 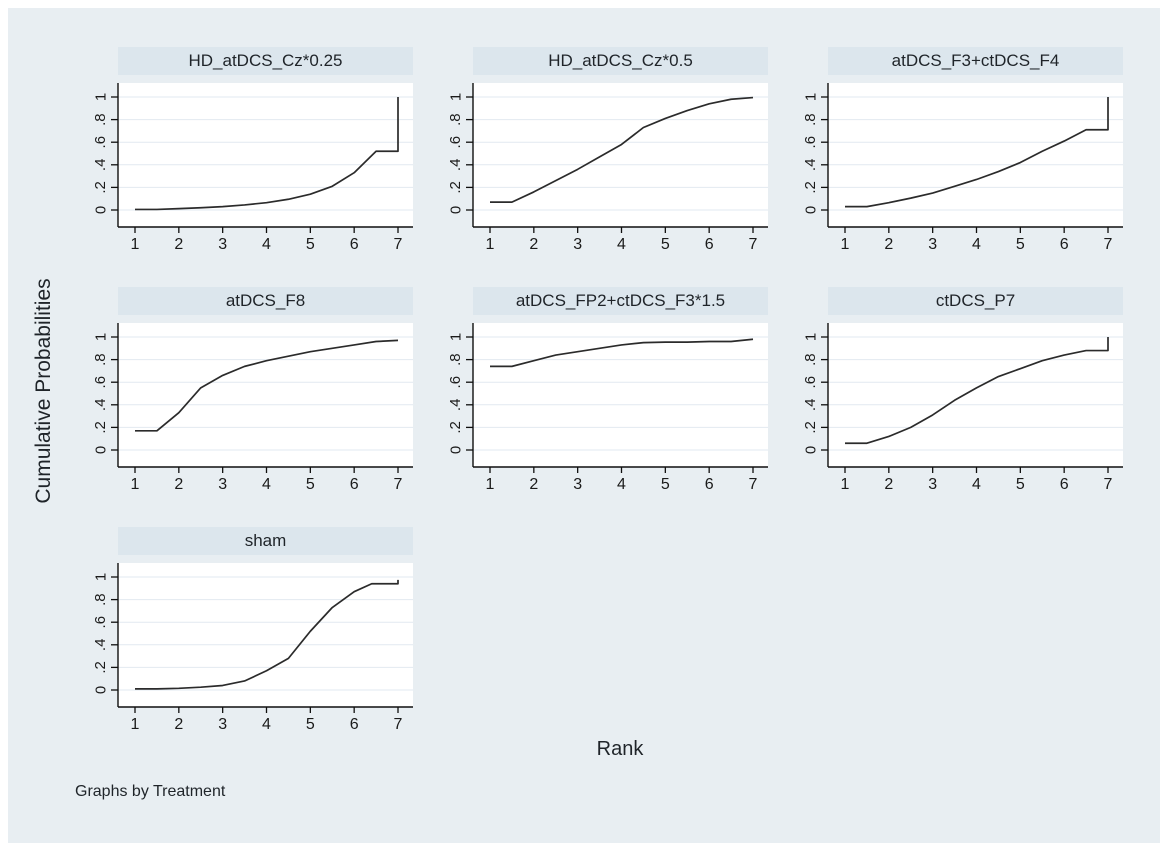 I want to click on plot-hd-atdcs-cz-x025: 0 .2 .4 .6 .8 1 1 2 3 4 5 6 7, so click(x=252, y=168).